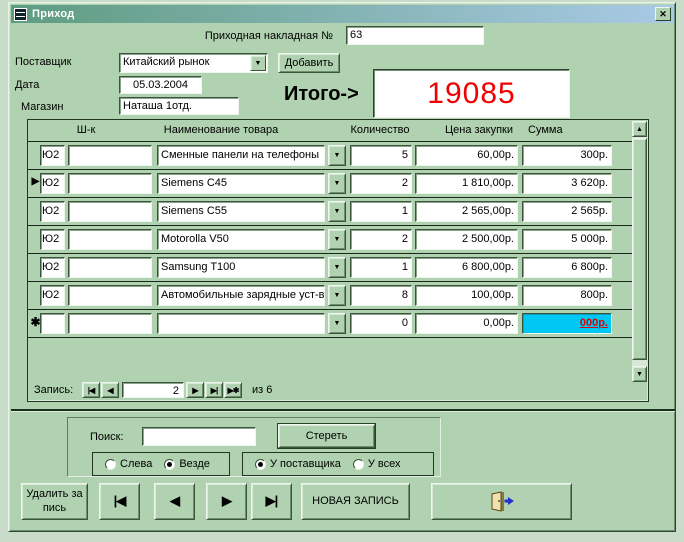  Describe the element at coordinates (298, 464) in the screenshot. I see `radio-at-supplier: У поставщика` at that location.